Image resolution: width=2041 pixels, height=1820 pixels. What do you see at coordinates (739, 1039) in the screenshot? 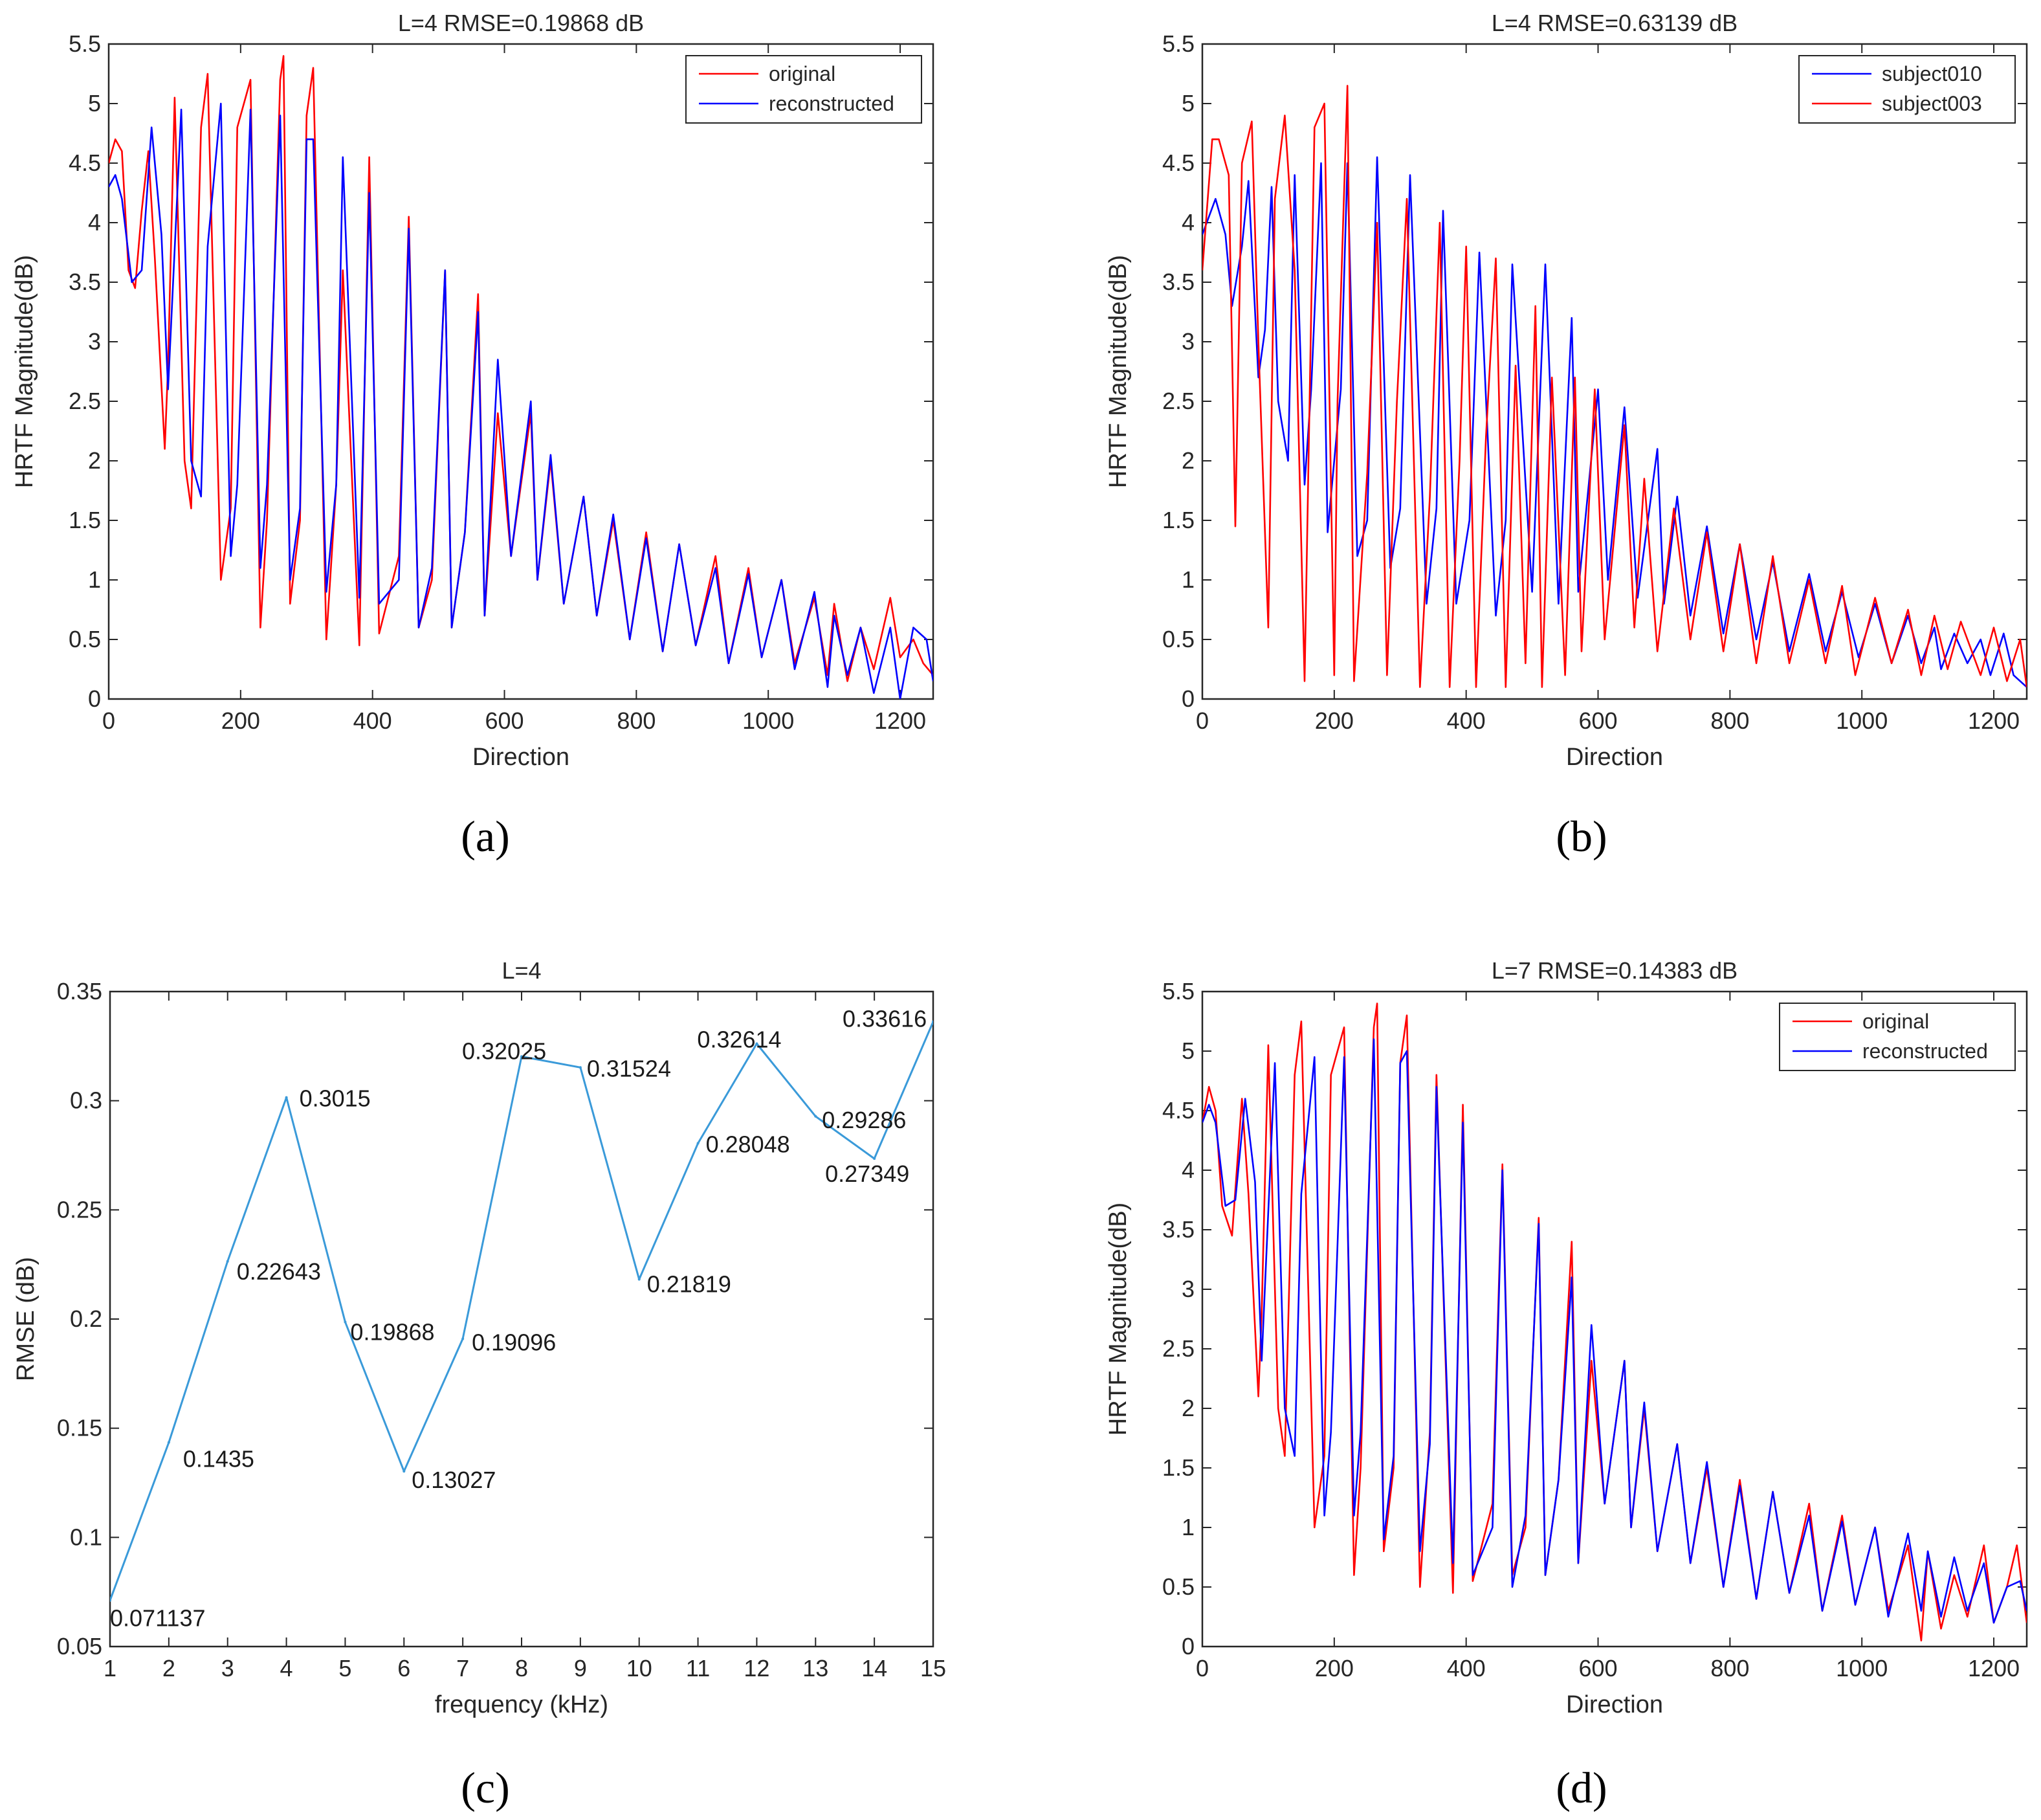
I see `data-label: 0.32614` at bounding box center [739, 1039].